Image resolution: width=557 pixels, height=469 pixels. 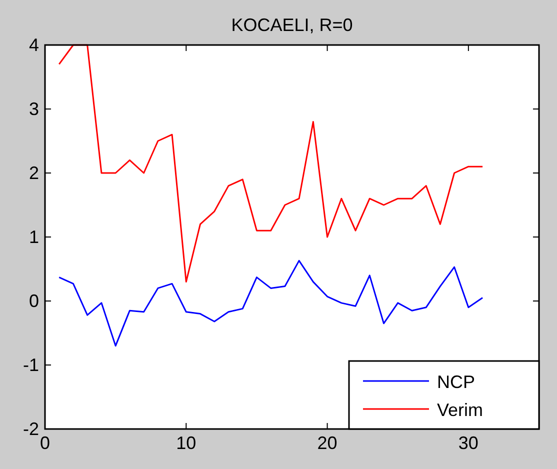 What do you see at coordinates (327, 443) in the screenshot?
I see `x-tick-label: 20` at bounding box center [327, 443].